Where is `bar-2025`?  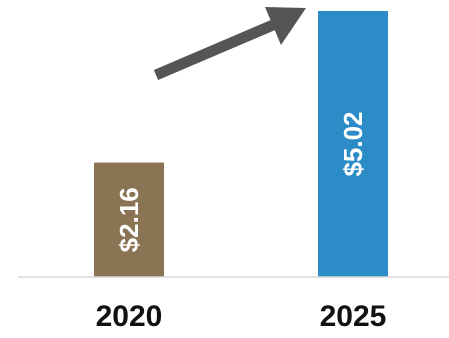
bar-2025 is located at coordinates (353, 144).